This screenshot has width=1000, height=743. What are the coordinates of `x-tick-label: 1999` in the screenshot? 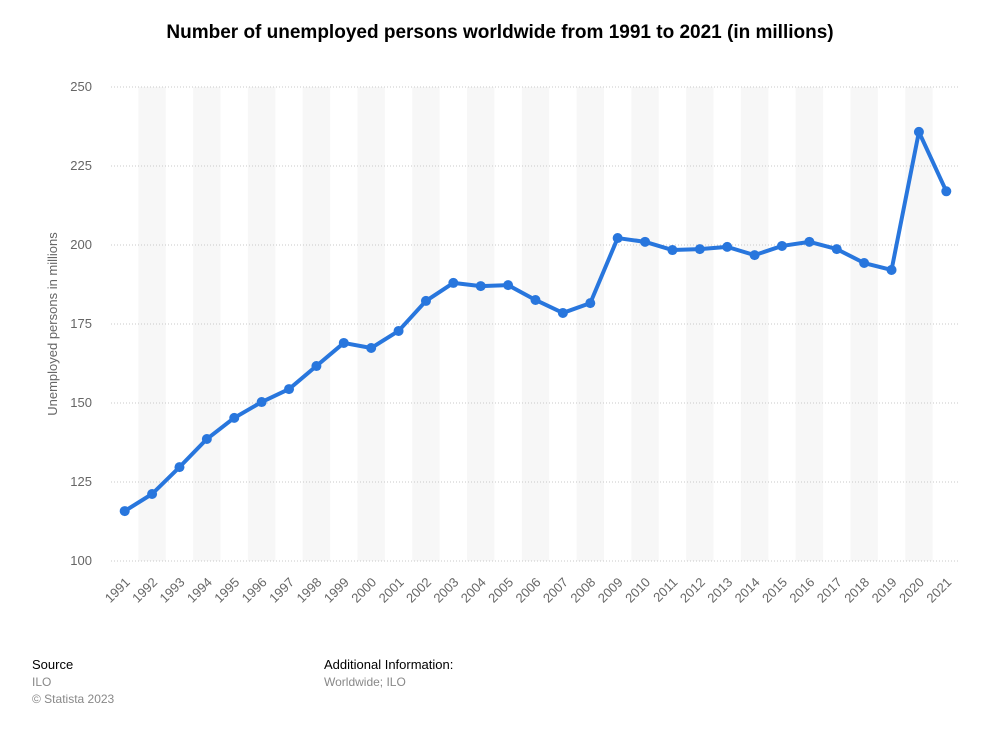 It's located at (336, 590).